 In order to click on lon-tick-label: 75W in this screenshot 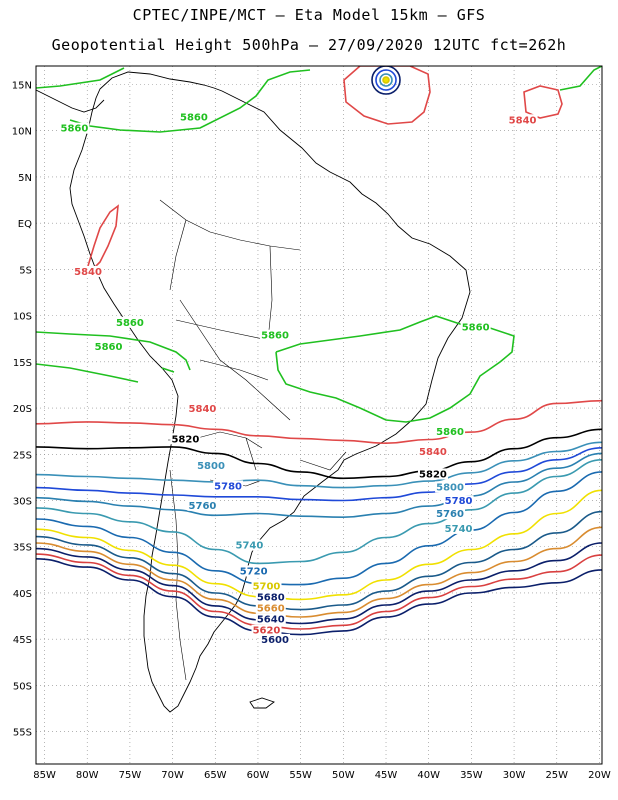, I will do `click(130, 775)`.